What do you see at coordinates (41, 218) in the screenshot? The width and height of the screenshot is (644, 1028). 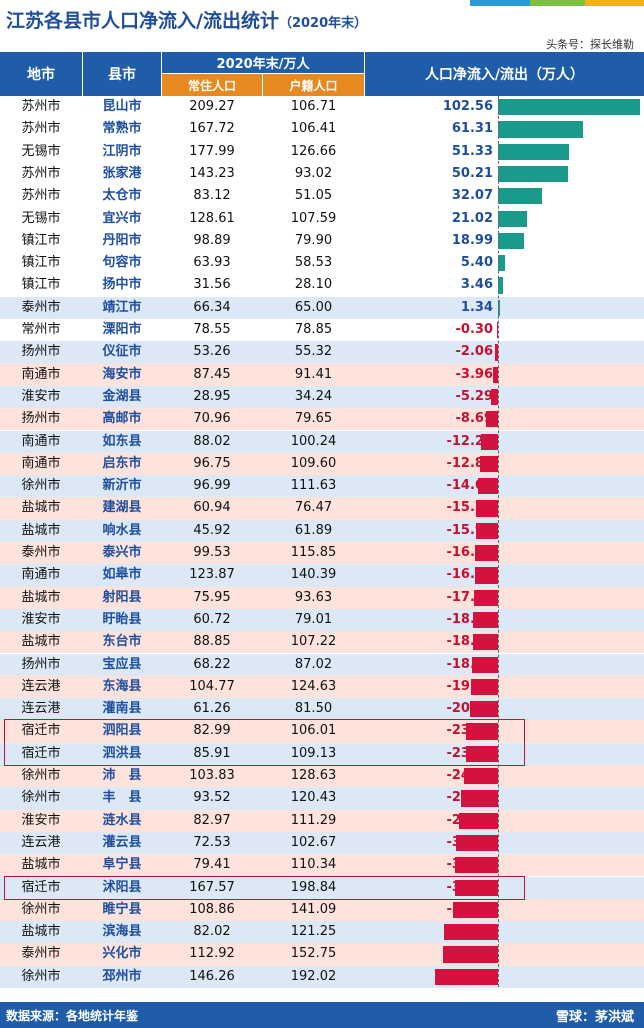 I see `city-cell: 无锡市` at bounding box center [41, 218].